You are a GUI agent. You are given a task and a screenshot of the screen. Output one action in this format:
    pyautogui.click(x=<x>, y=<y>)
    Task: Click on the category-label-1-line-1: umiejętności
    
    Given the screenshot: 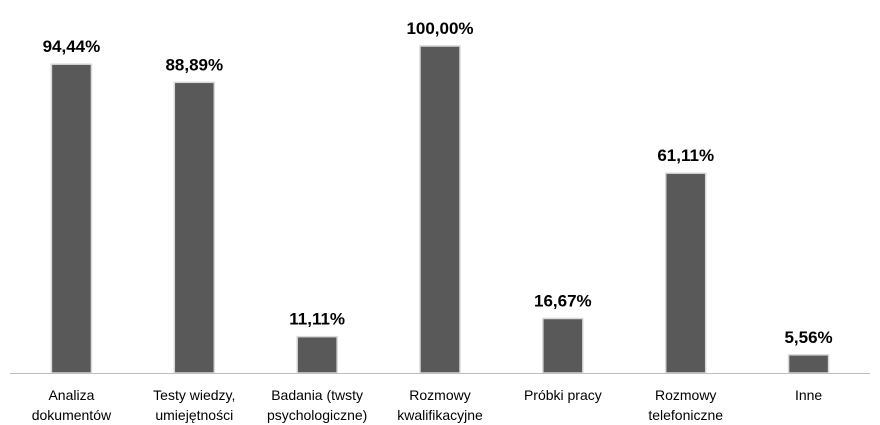 What is the action you would take?
    pyautogui.click(x=194, y=415)
    